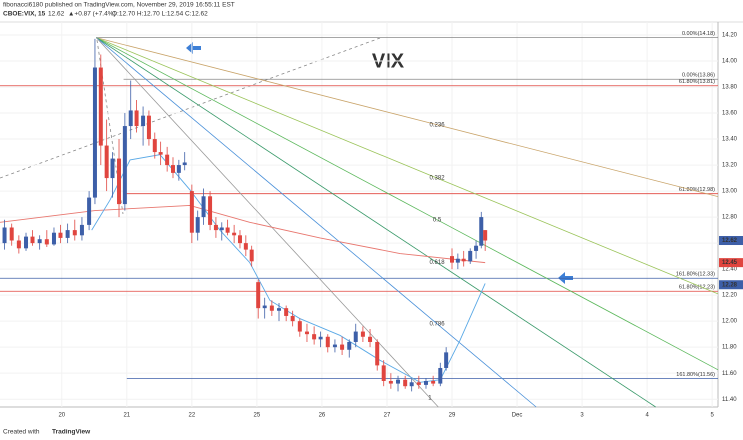  I want to click on level-label: 161.80%(12.33), so click(695, 275).